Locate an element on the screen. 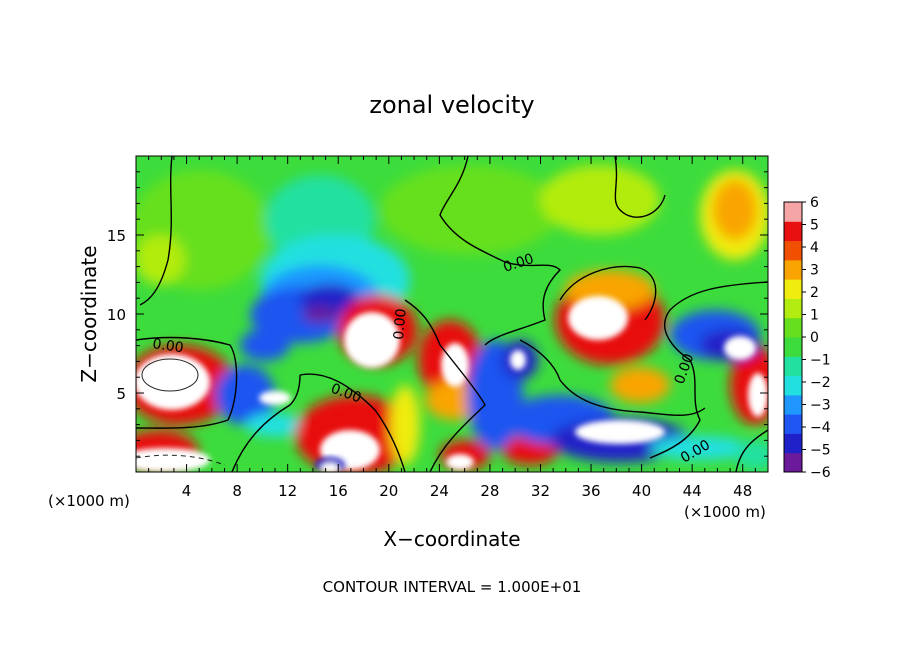  contour-interval-note: CONTOUR INTERVAL = 1.000E+01 is located at coordinates (452, 587).